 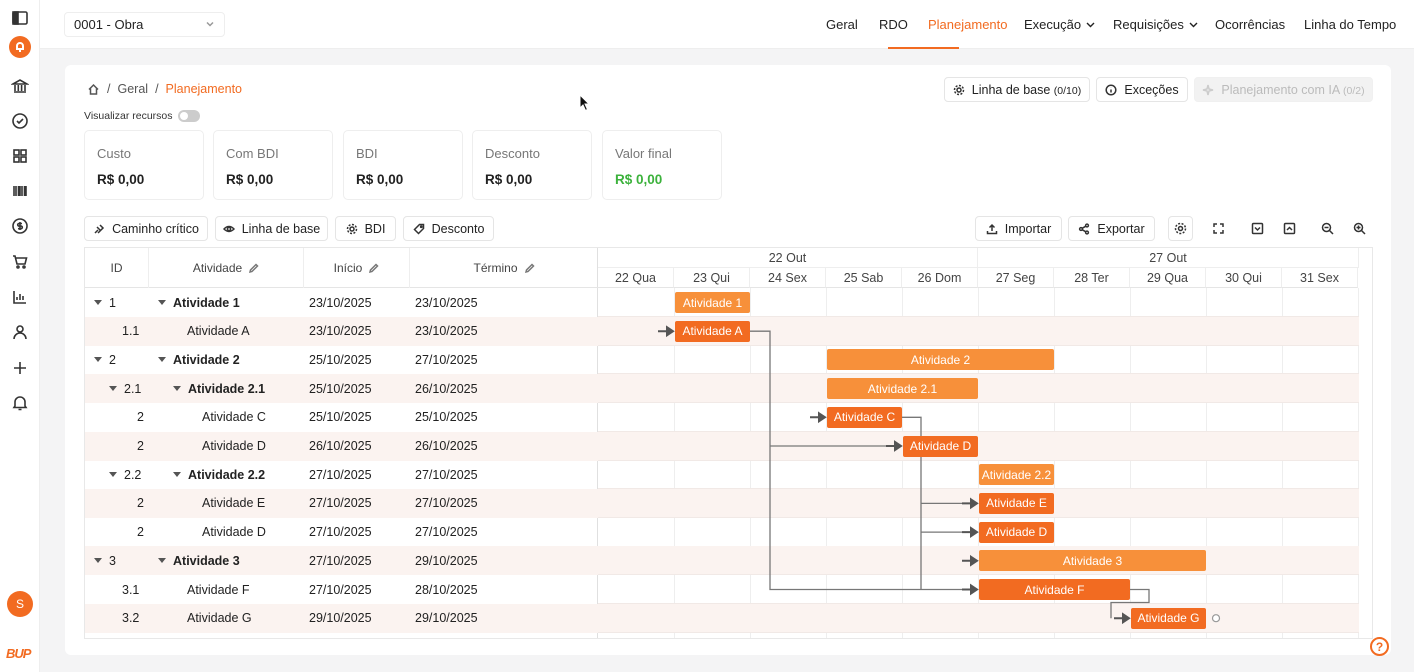 I want to click on breadcrumb-geral: Geral, so click(x=133, y=89).